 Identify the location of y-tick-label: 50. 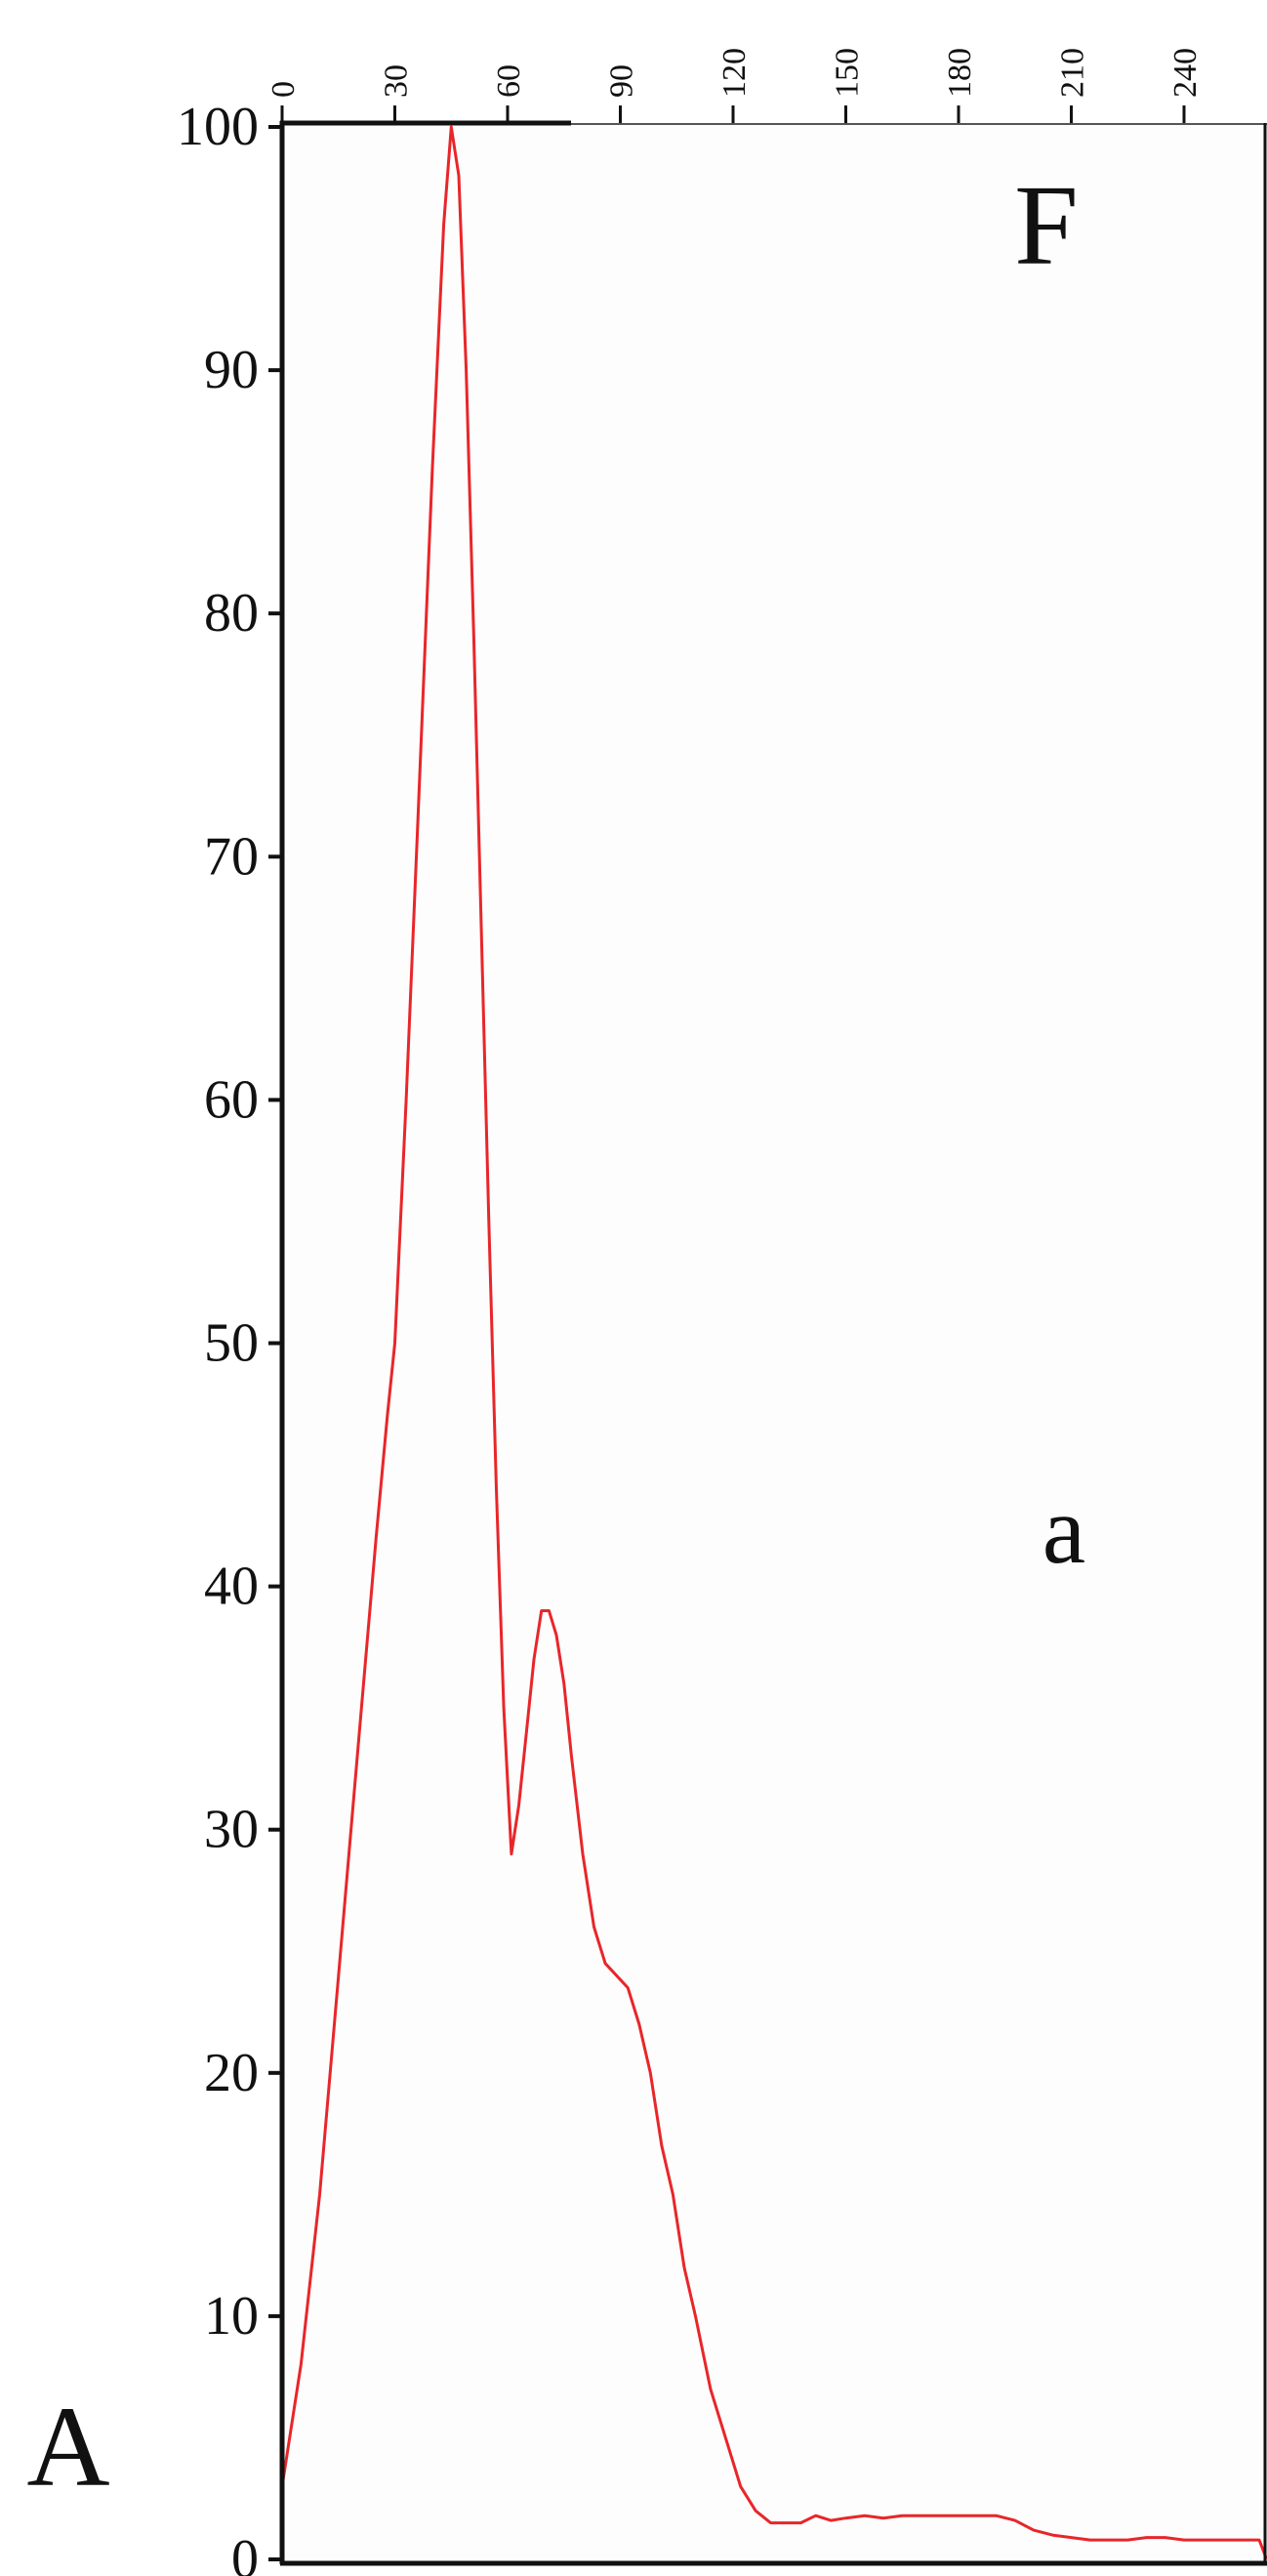
(231, 1343).